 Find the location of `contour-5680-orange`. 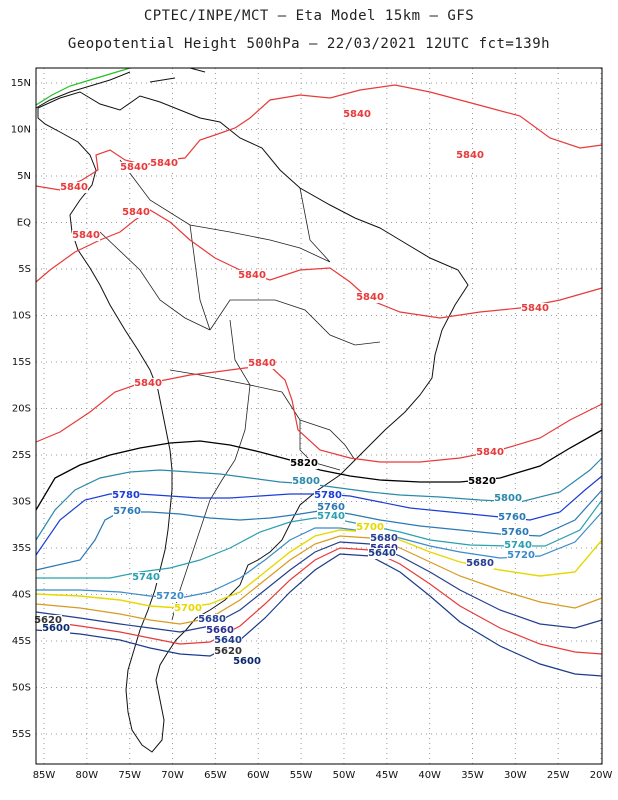

contour-5680-orange is located at coordinates (319, 580).